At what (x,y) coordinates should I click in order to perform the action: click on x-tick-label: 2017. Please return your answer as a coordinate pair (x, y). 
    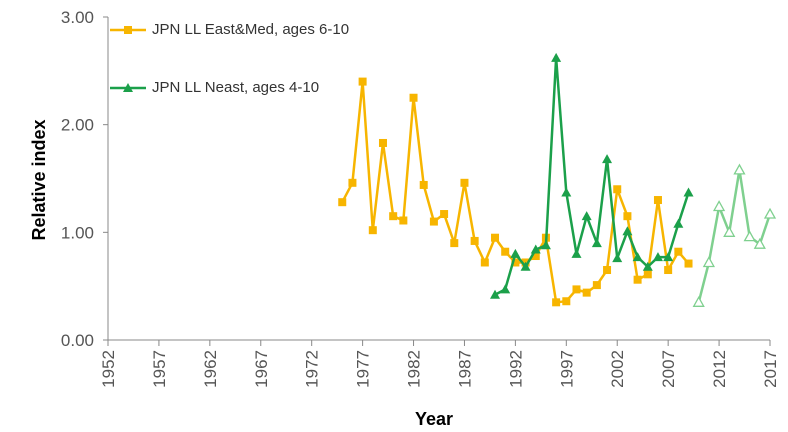
    Looking at the image, I should click on (770, 369).